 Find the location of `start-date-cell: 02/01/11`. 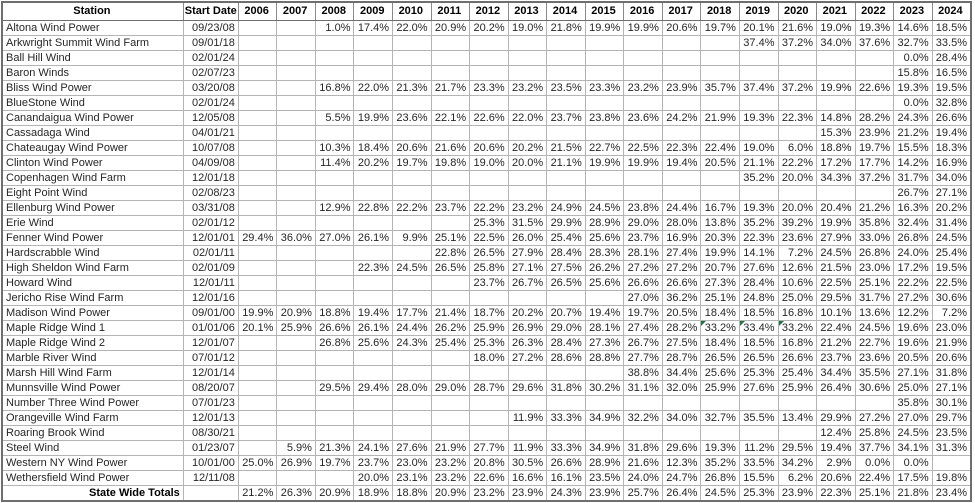

start-date-cell: 02/01/11 is located at coordinates (210, 253).